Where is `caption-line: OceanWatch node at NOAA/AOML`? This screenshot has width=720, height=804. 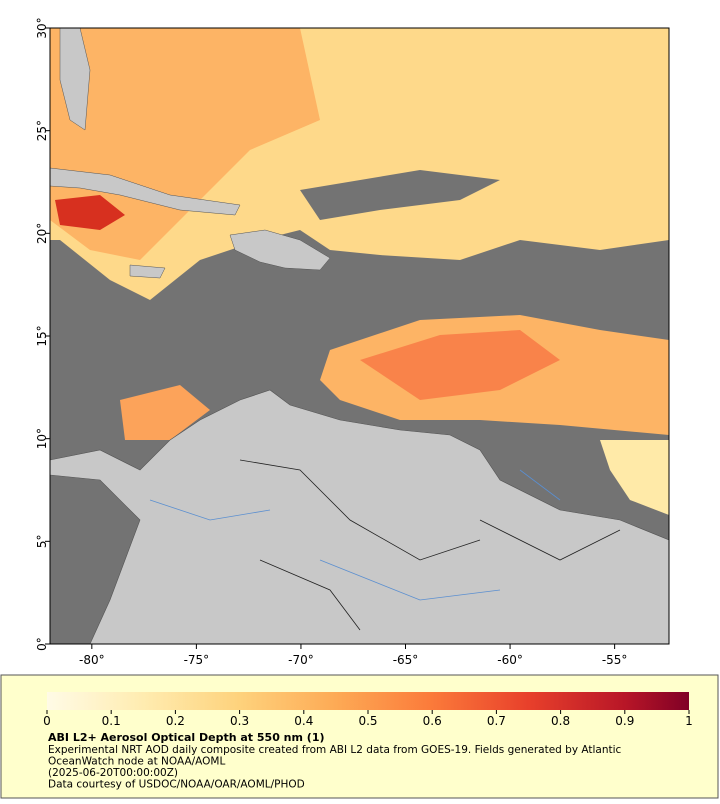
caption-line: OceanWatch node at NOAA/AOML is located at coordinates (136, 762).